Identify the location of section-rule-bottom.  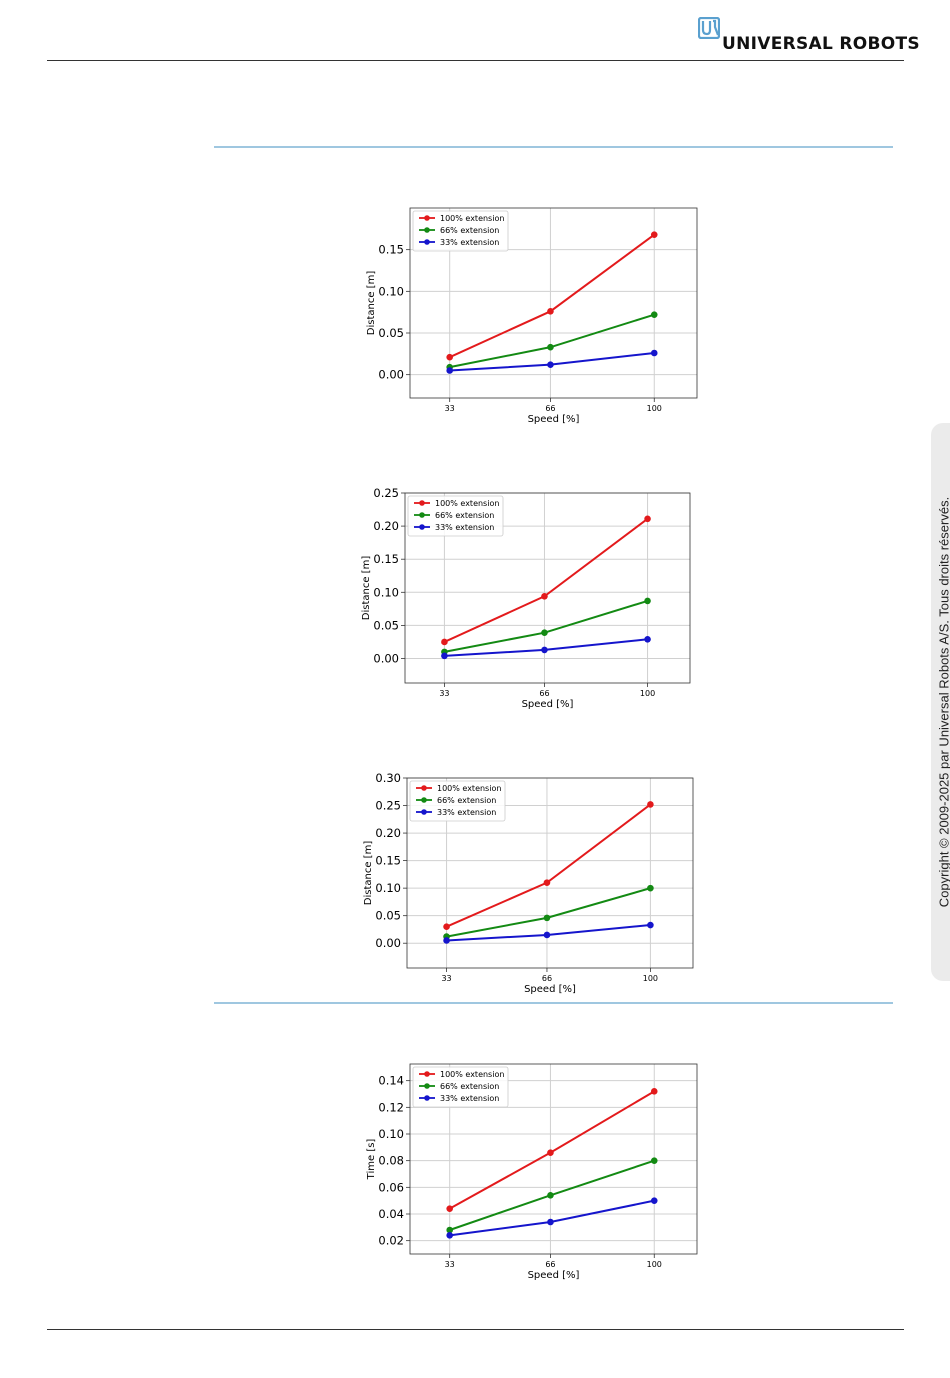
(553, 1003).